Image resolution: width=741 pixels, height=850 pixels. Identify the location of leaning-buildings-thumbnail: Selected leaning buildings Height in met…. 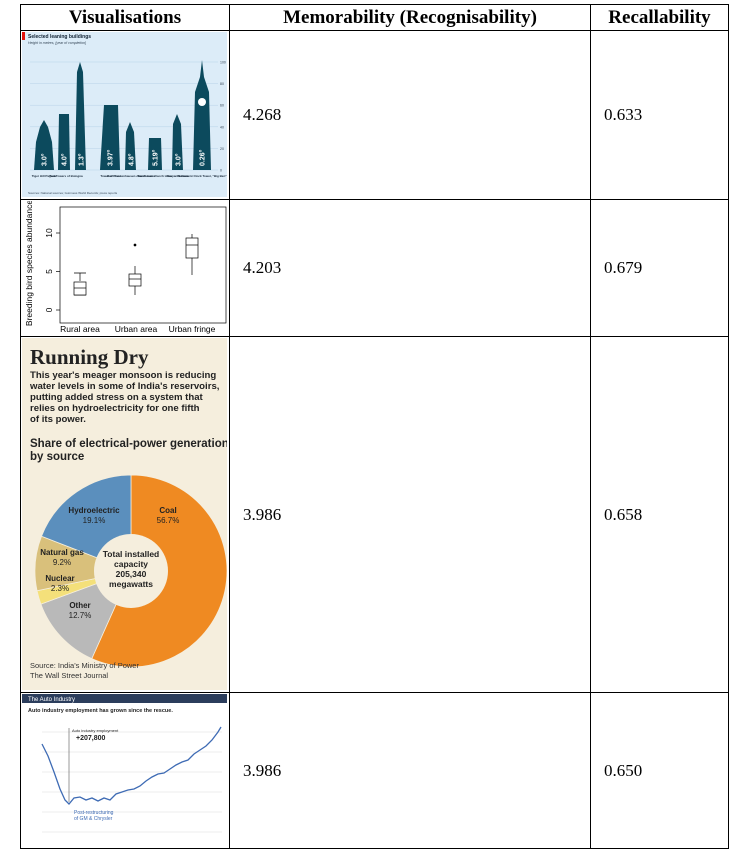
(124, 114).